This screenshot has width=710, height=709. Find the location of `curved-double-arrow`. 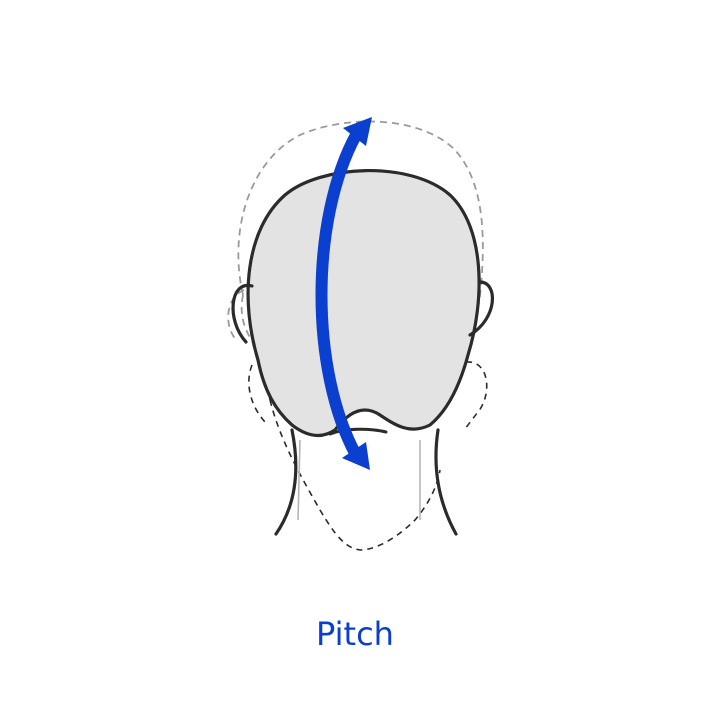

curved-double-arrow is located at coordinates (343, 293).